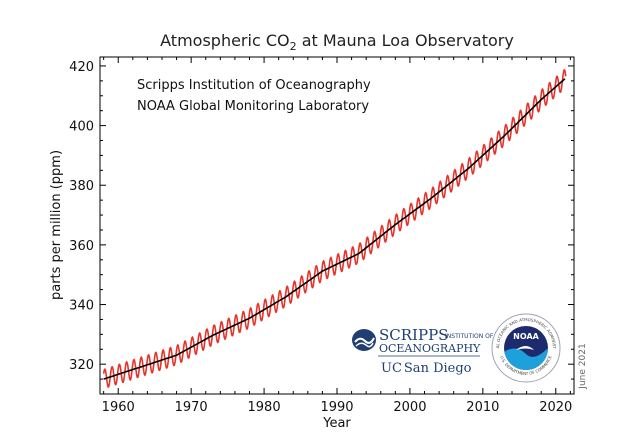  Describe the element at coordinates (409, 407) in the screenshot. I see `x-tick-label: 2000` at that location.